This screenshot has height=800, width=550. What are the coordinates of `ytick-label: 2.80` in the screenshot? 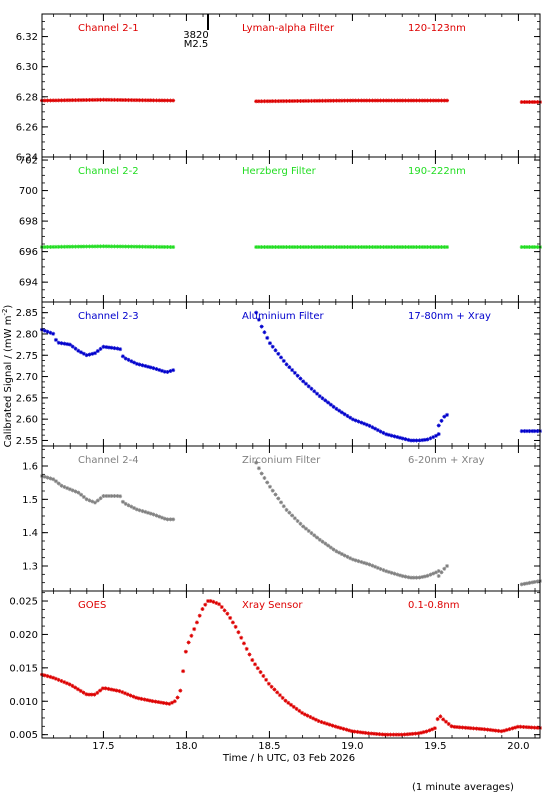 It's located at (27, 334).